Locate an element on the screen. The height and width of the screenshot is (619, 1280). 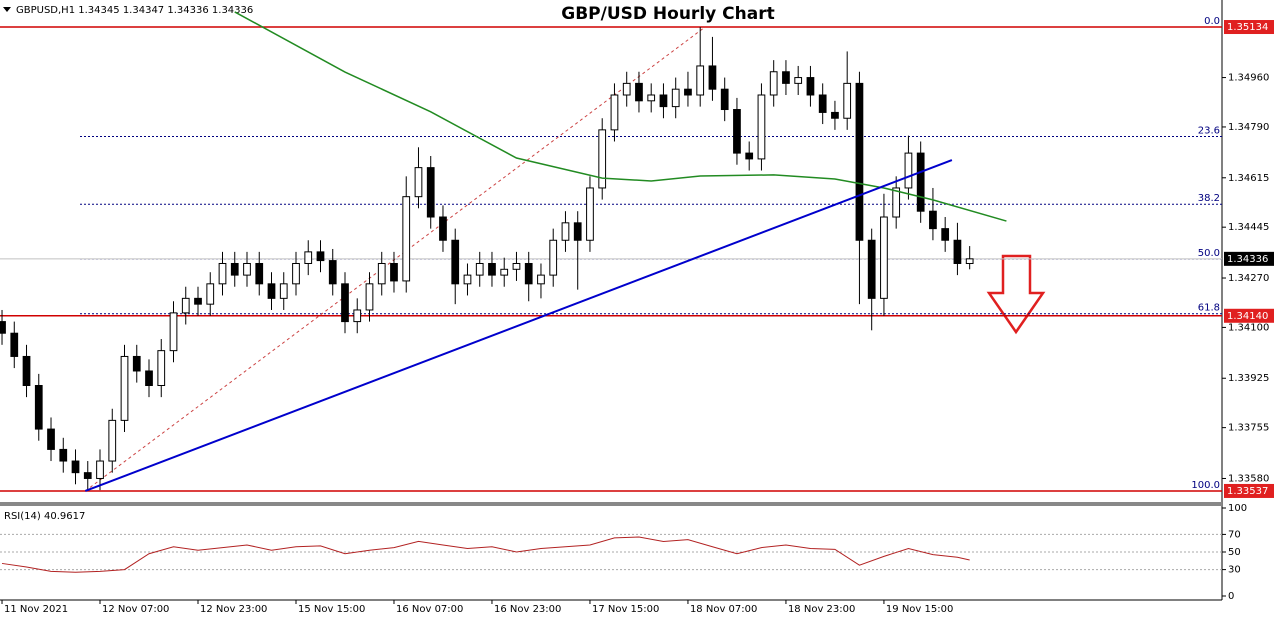
y-tick-label: 1.34790 is located at coordinates (1248, 127).